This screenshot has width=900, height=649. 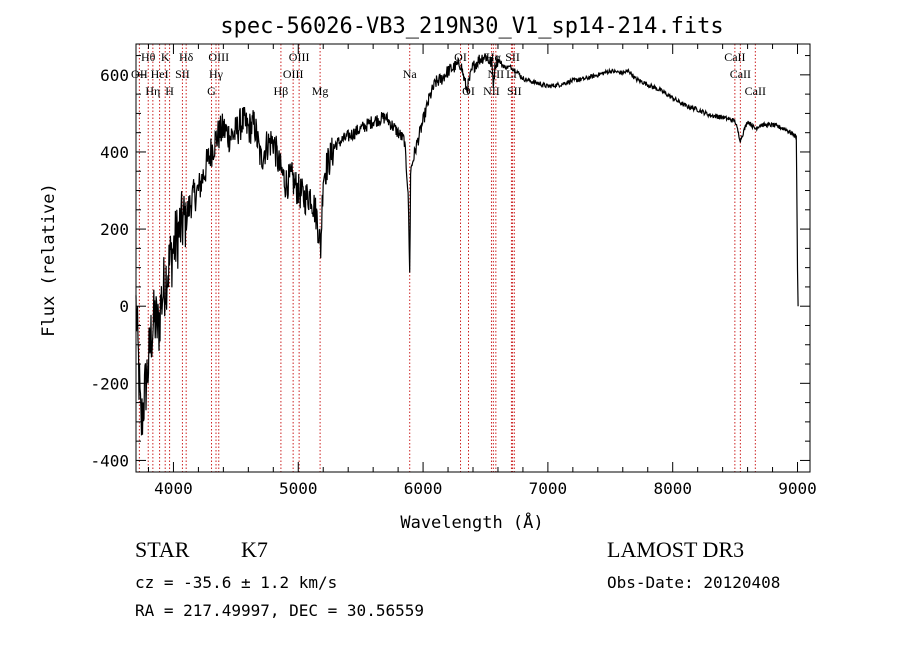 I want to click on x-tick-label-8000: 8000, so click(x=672, y=488).